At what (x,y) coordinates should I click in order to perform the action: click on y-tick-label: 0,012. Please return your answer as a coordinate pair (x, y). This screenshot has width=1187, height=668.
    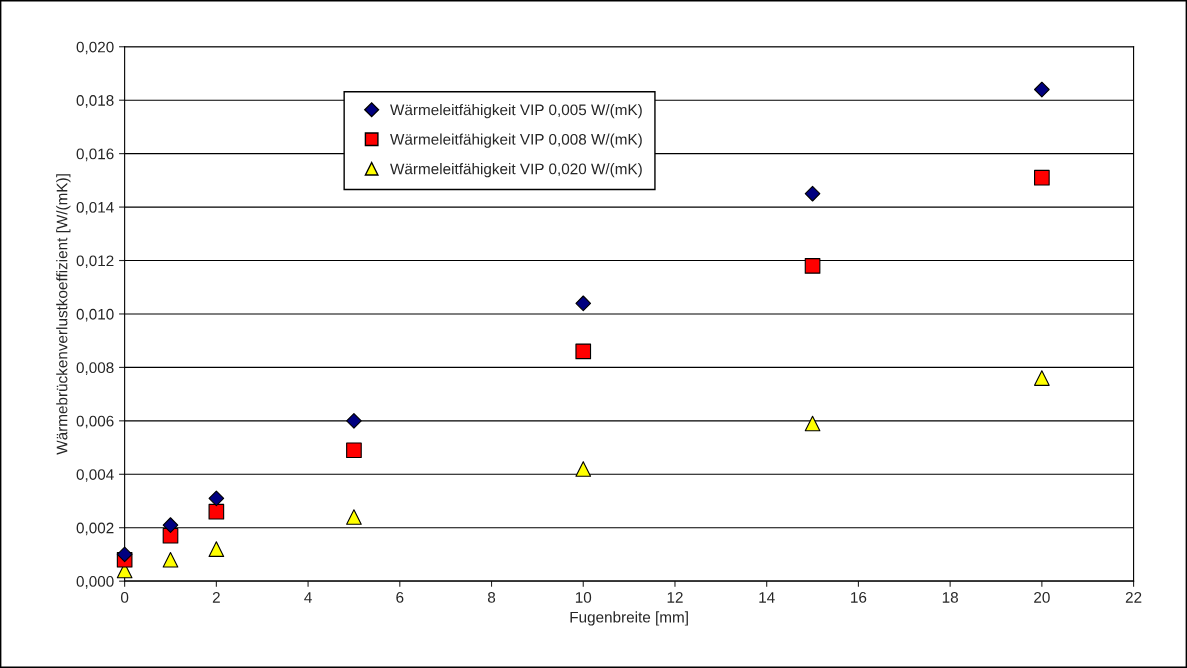
    Looking at the image, I should click on (95, 262).